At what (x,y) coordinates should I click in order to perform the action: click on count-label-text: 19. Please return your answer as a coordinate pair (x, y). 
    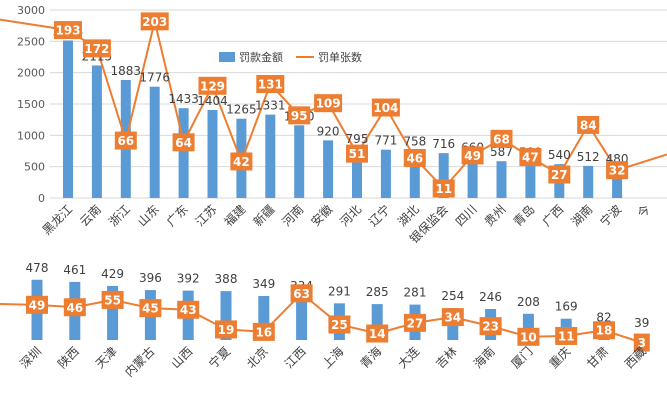
    Looking at the image, I should click on (226, 330).